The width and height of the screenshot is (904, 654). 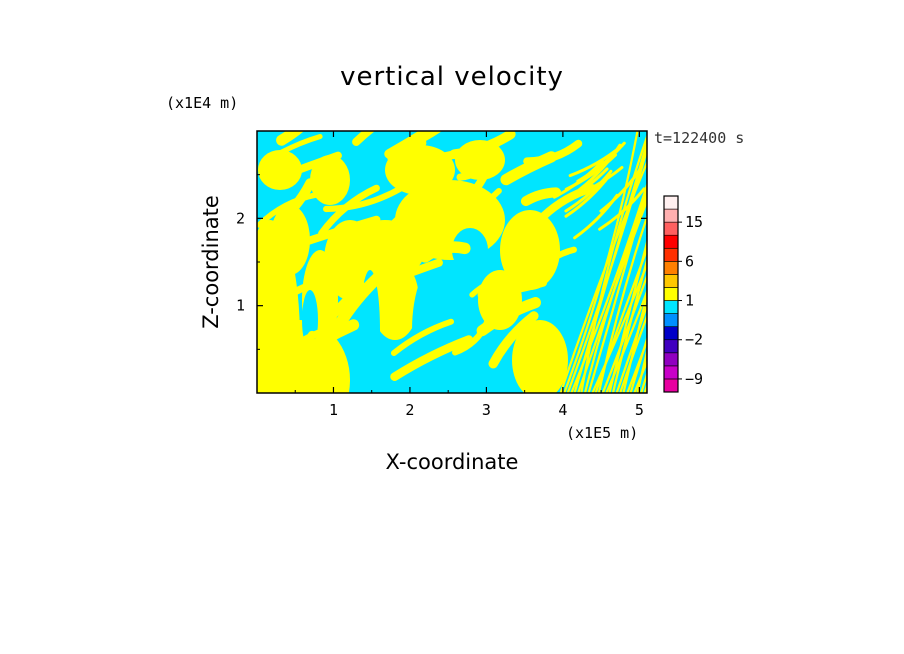 What do you see at coordinates (333, 410) in the screenshot?
I see `x-tick-label: 1` at bounding box center [333, 410].